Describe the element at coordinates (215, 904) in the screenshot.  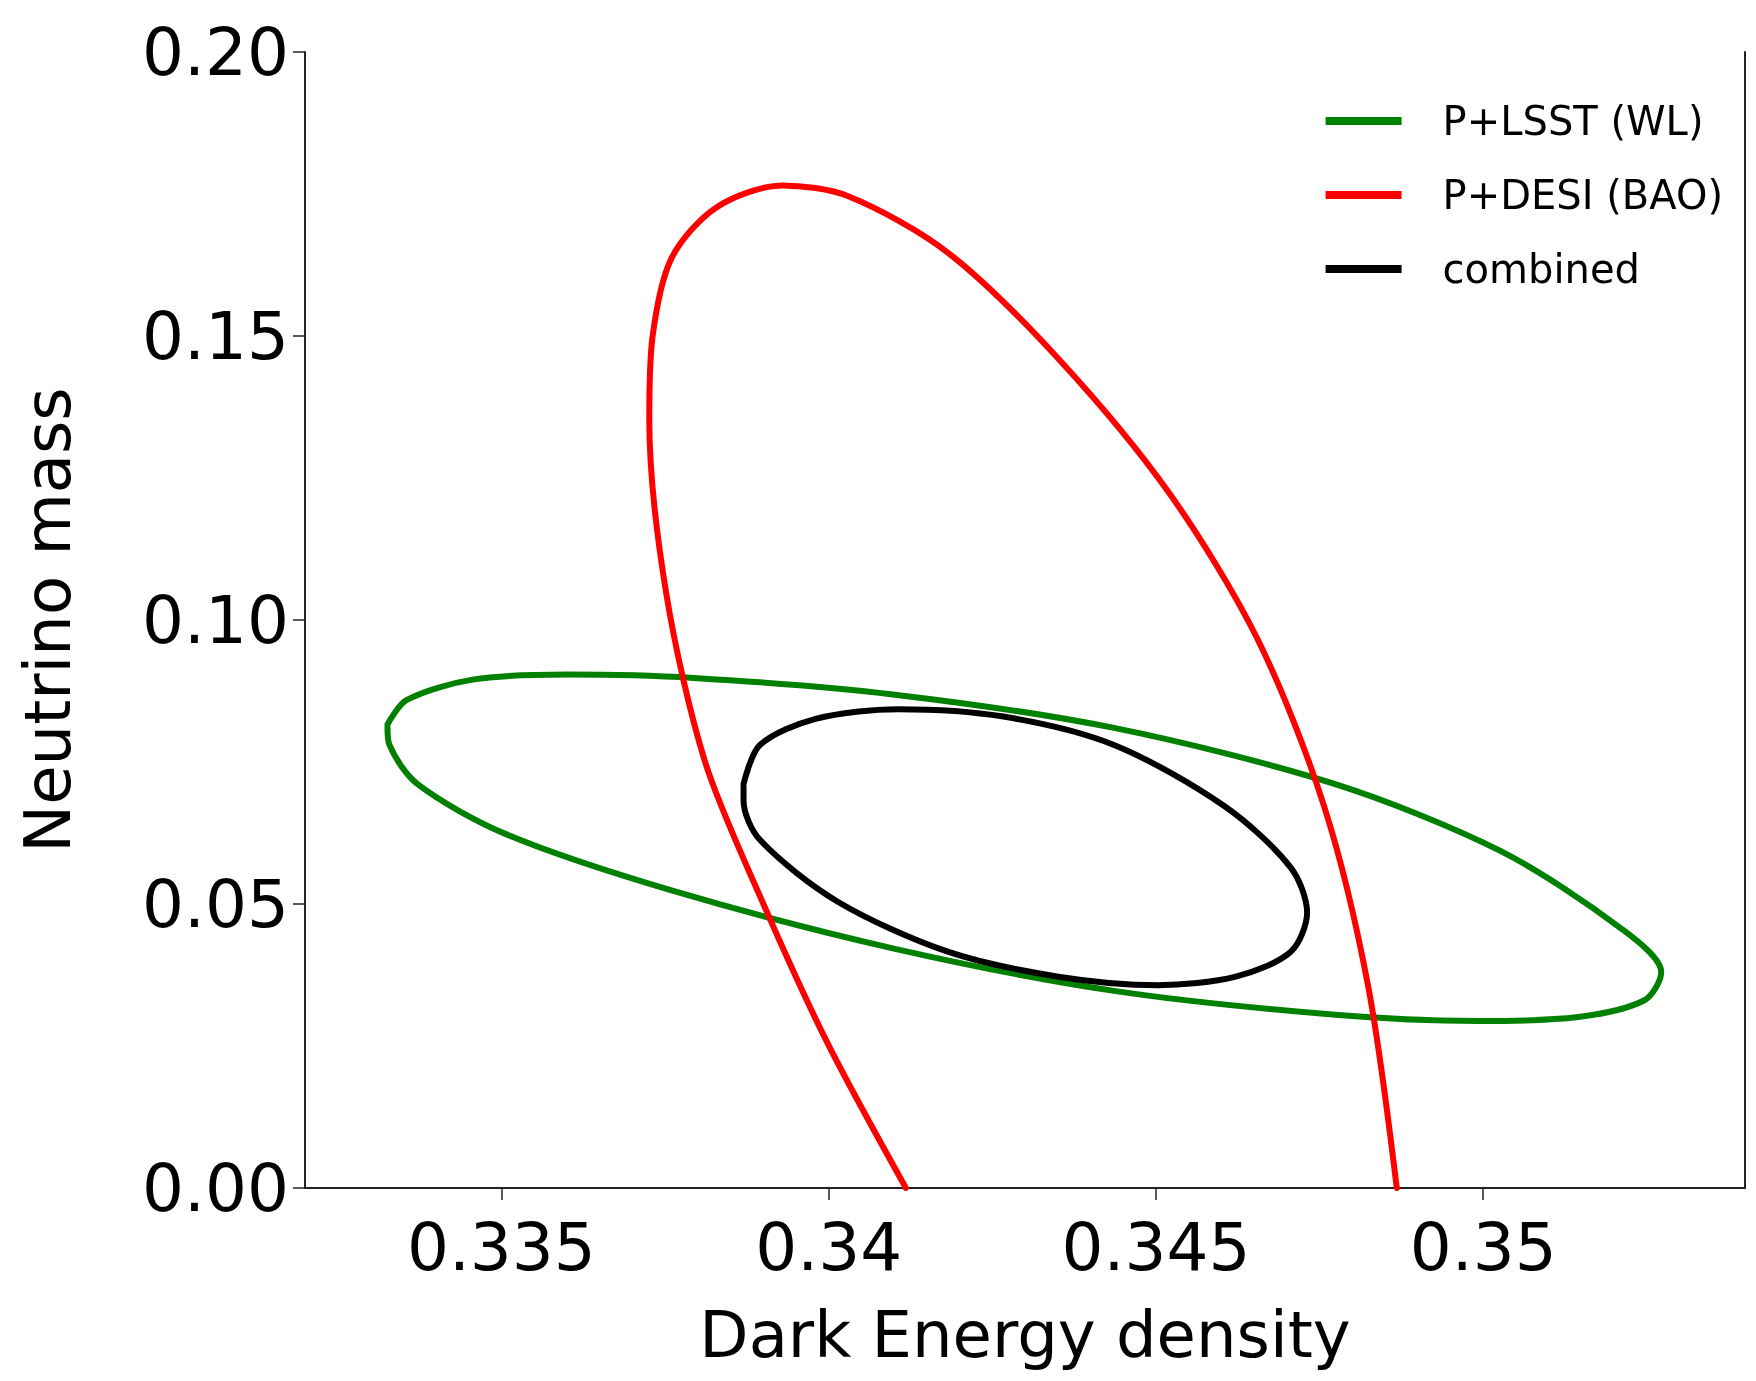
I see `y-tick-label: 0.05` at that location.